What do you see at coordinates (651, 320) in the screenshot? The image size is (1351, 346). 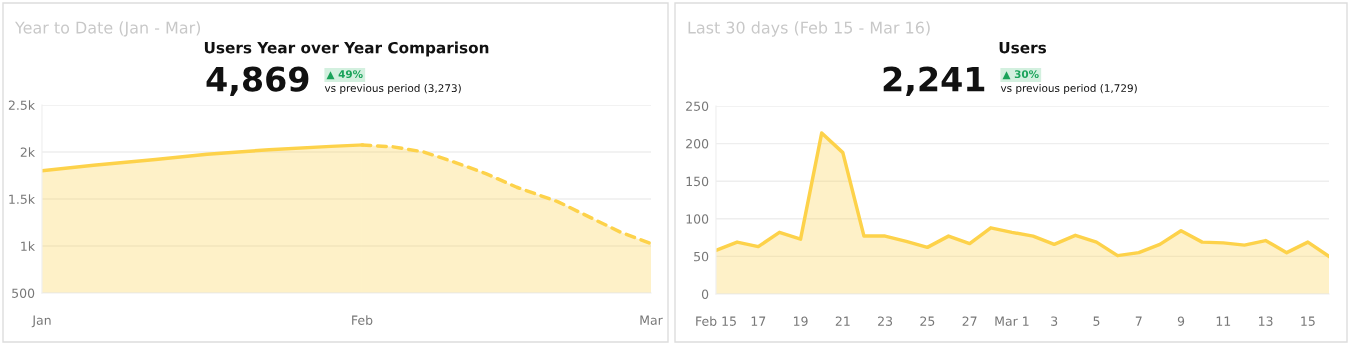 I see `x-tick-label: Mar` at bounding box center [651, 320].